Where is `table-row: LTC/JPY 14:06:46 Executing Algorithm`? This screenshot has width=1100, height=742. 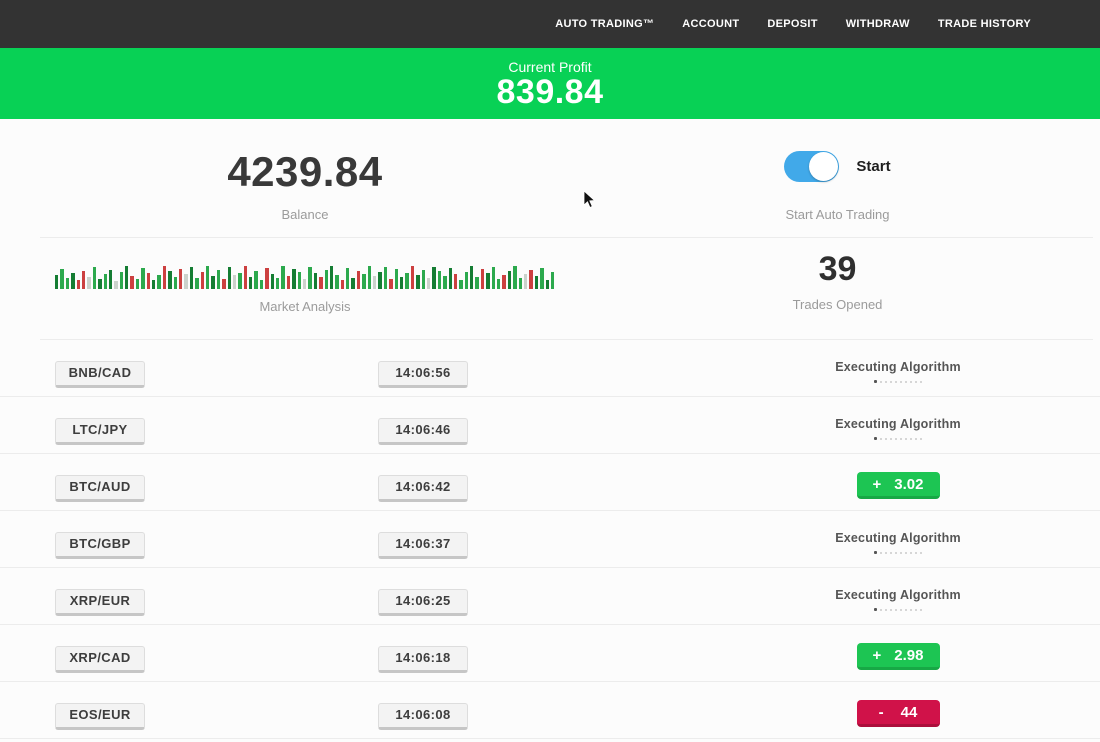
table-row: LTC/JPY 14:06:46 Executing Algorithm is located at coordinates (550, 425).